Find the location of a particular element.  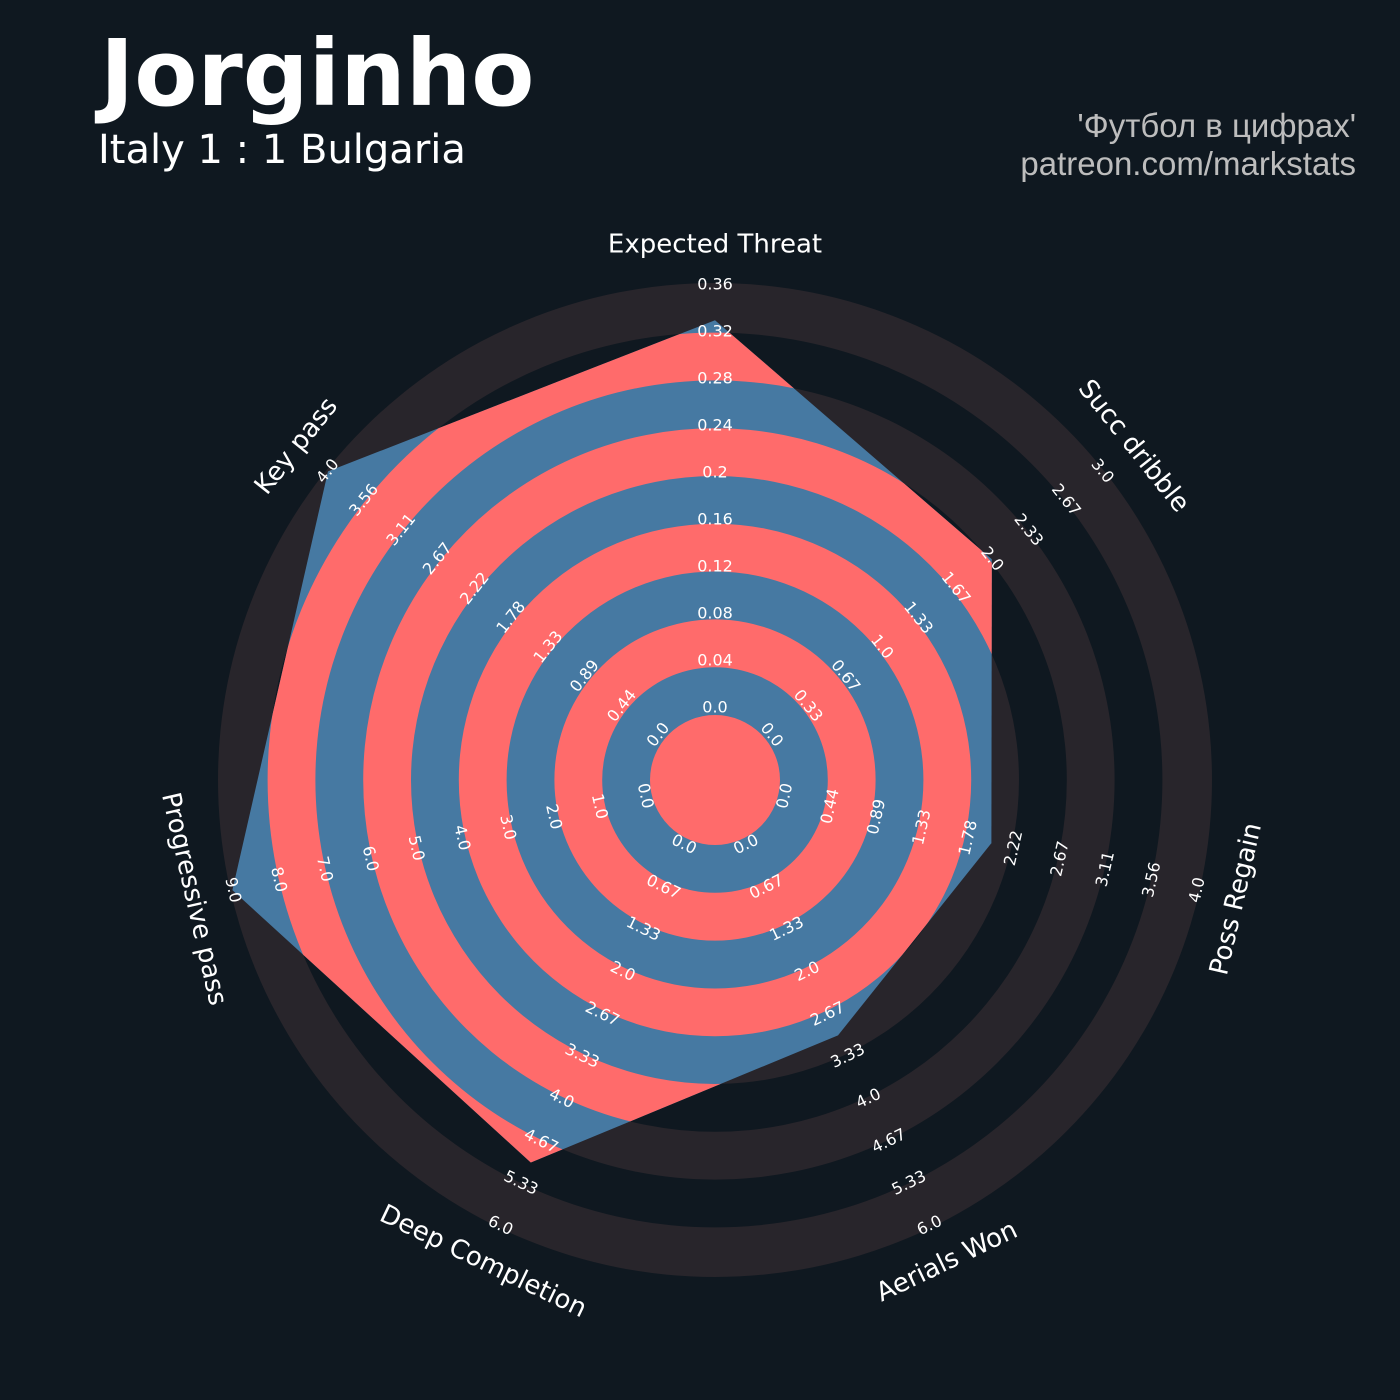

credit: patreon.com/markstats is located at coordinates (1188, 163).